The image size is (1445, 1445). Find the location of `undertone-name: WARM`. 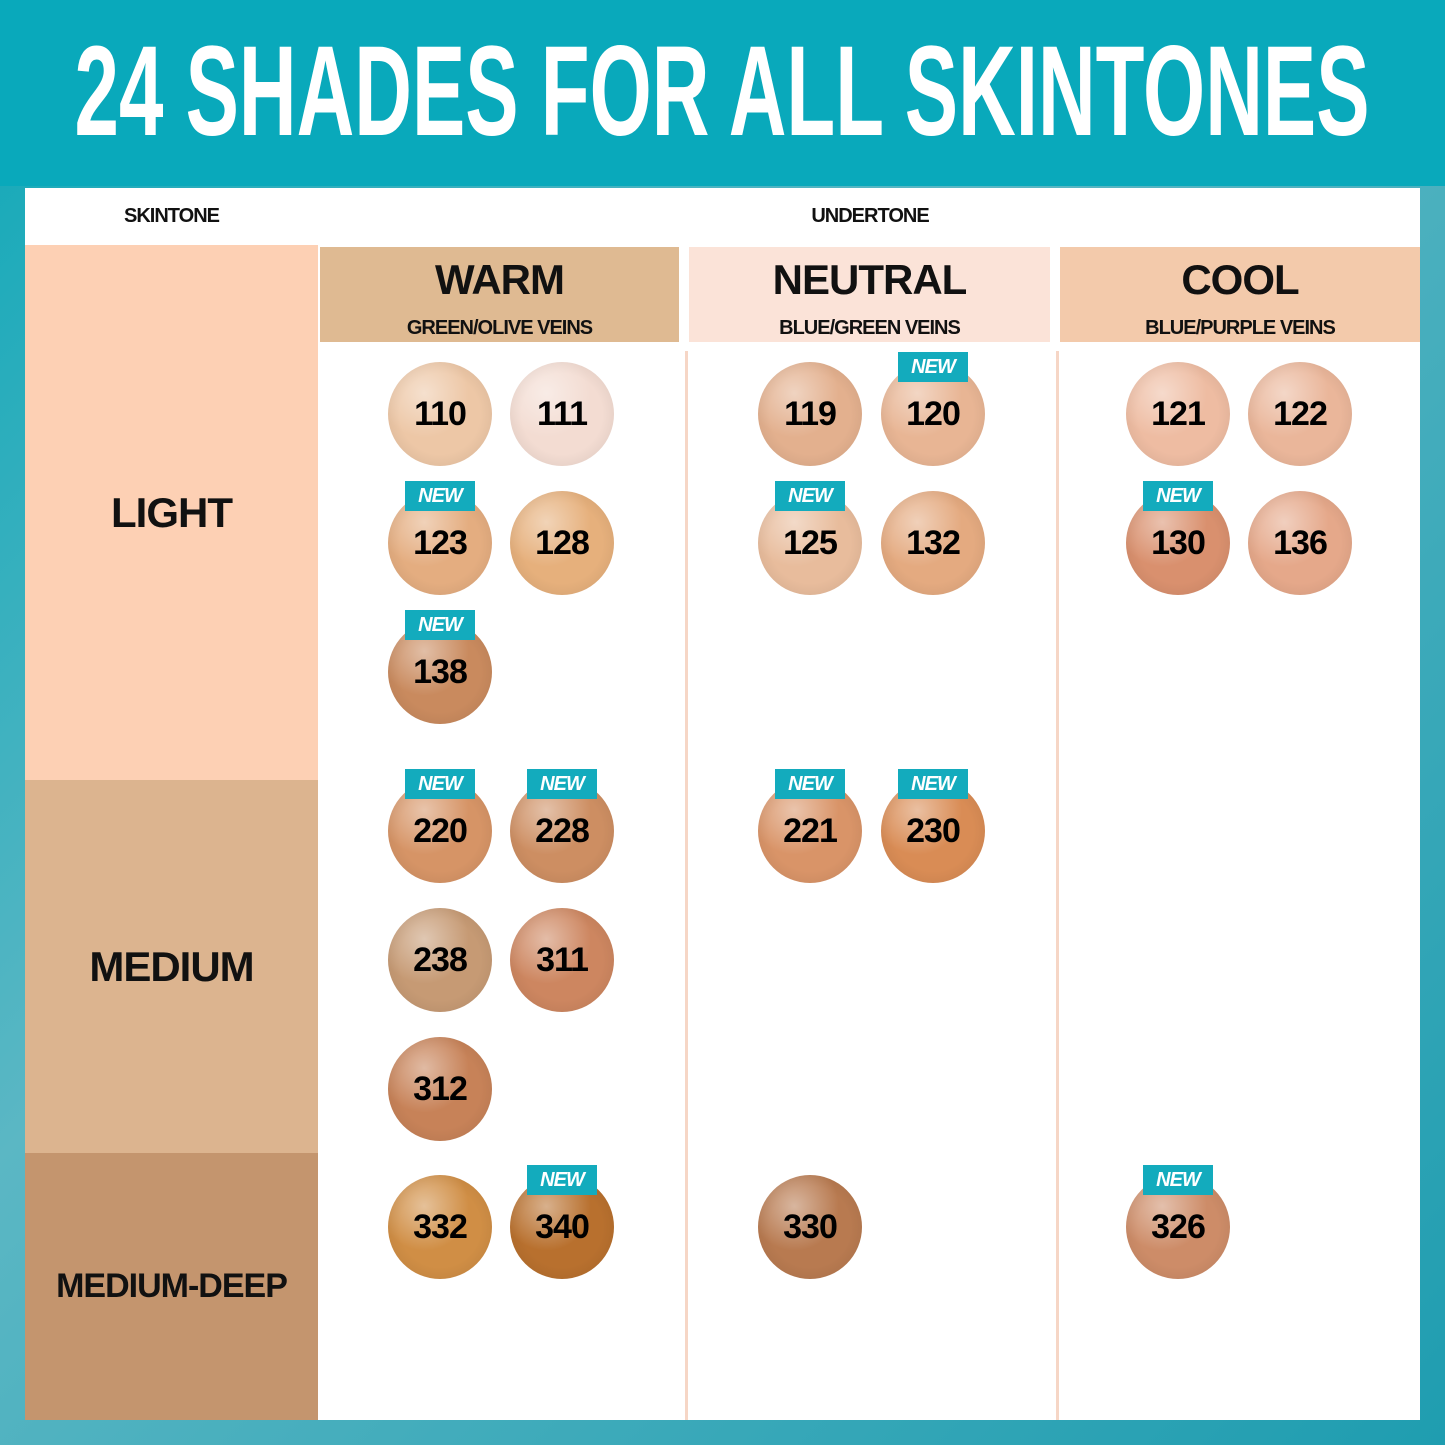

undertone-name: WARM is located at coordinates (500, 279).